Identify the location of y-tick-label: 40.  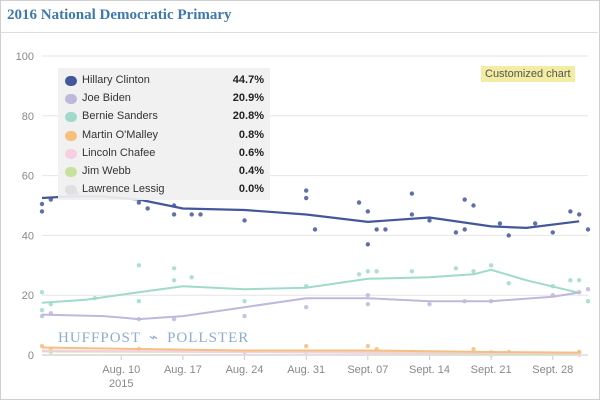
(28, 236).